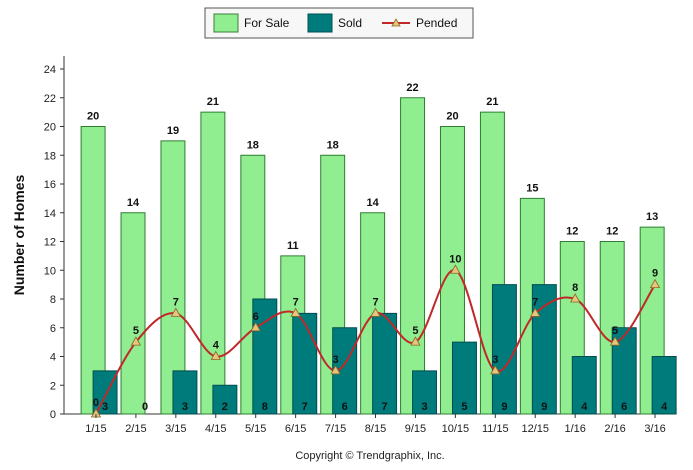 The width and height of the screenshot is (693, 470). Describe the element at coordinates (215, 429) in the screenshot. I see `x-tick-label: 4/15` at that location.